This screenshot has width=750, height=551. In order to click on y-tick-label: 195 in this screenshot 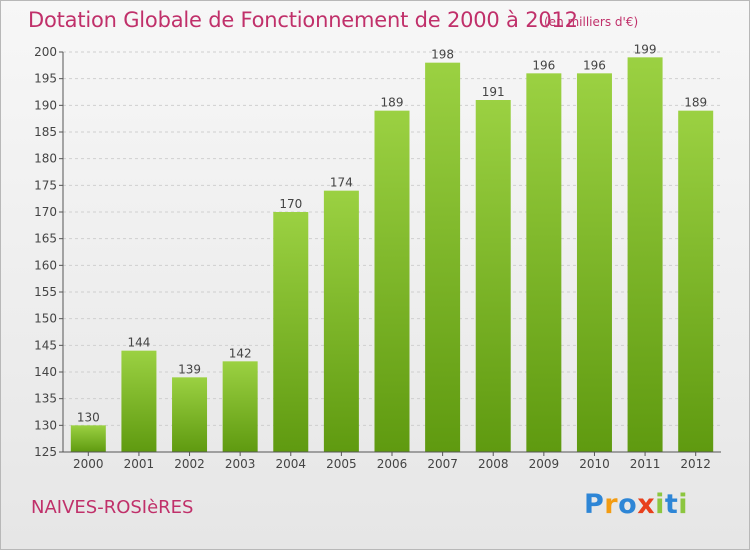, I will do `click(45, 79)`.